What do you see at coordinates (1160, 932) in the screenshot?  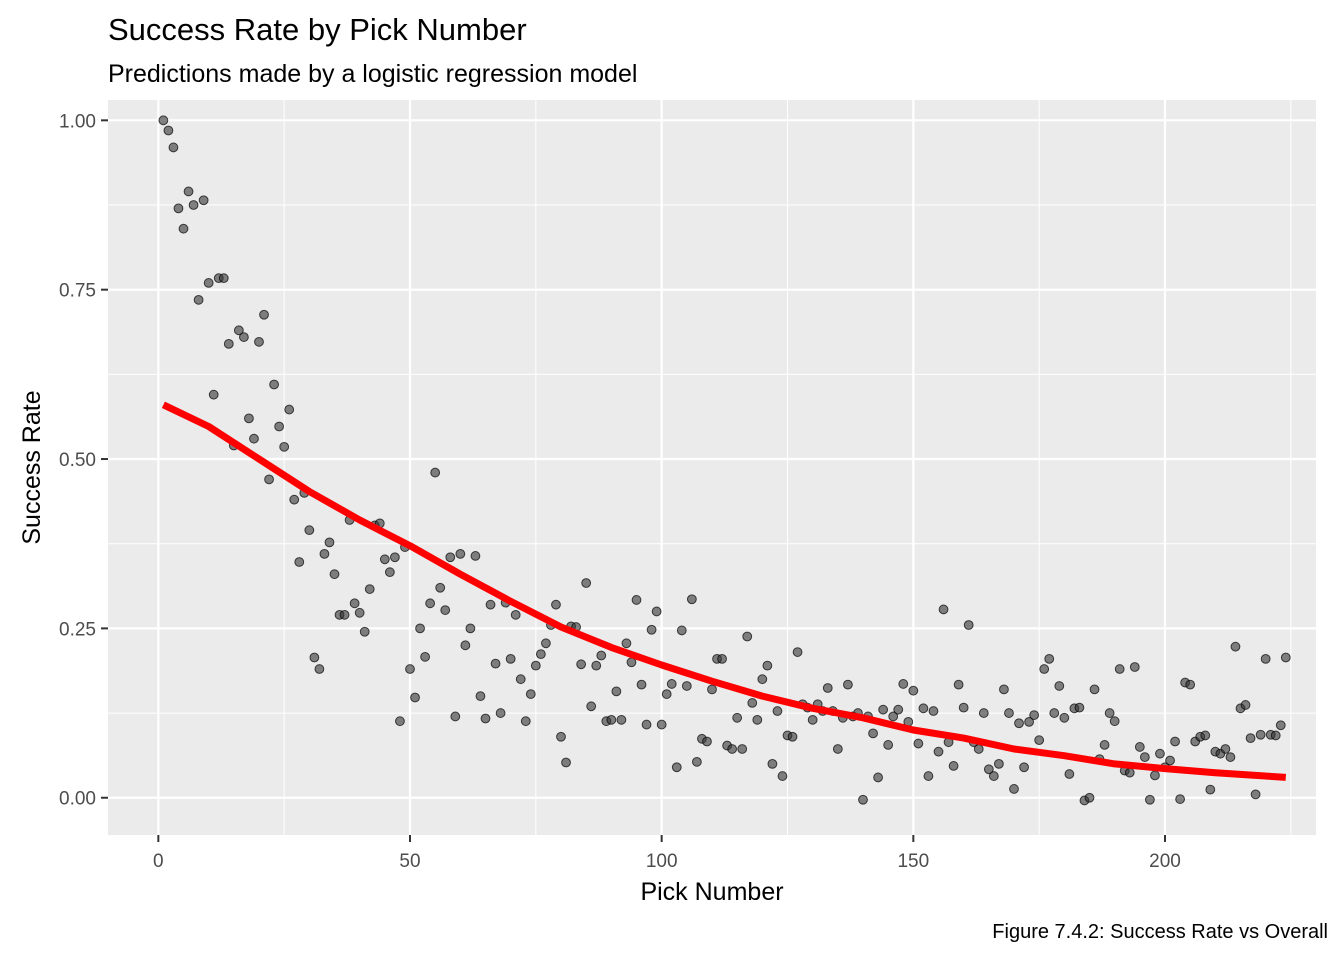 I see `figure-caption: Figure 7.4.2: Success Rate vs Overall` at bounding box center [1160, 932].